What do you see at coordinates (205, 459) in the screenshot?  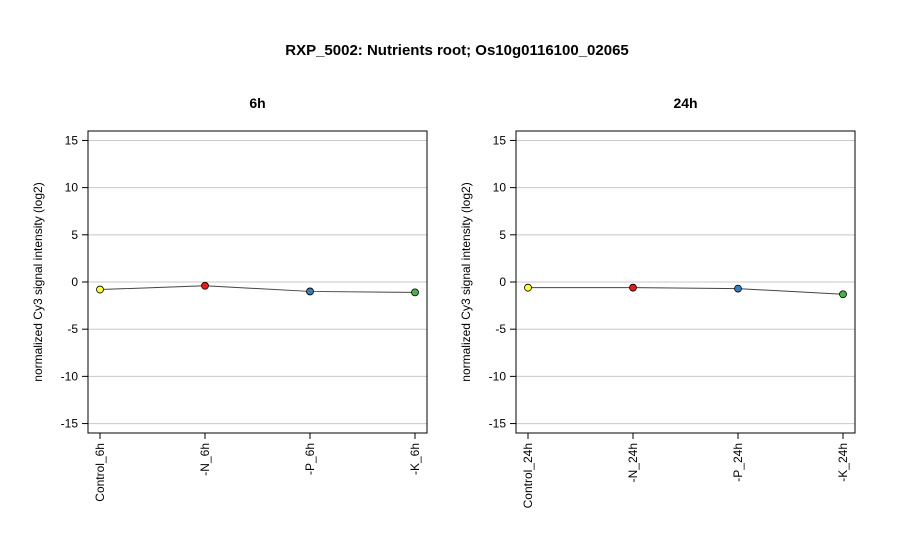 I see `x-tick-label: -N_6h` at bounding box center [205, 459].